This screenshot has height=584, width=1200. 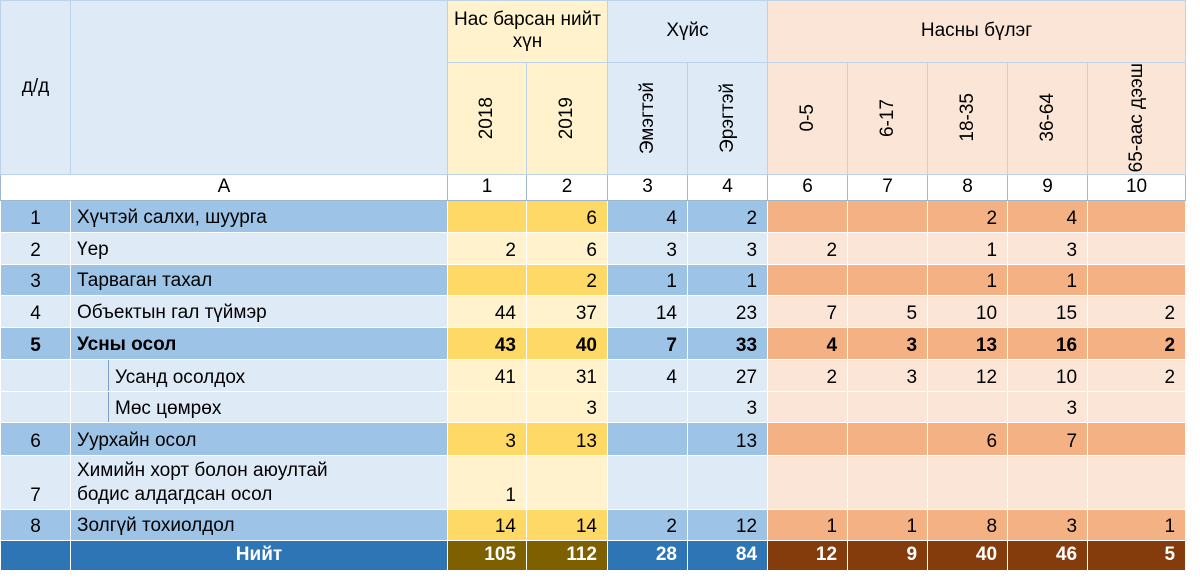 What do you see at coordinates (487, 556) in the screenshot?
I see `total-value: 105` at bounding box center [487, 556].